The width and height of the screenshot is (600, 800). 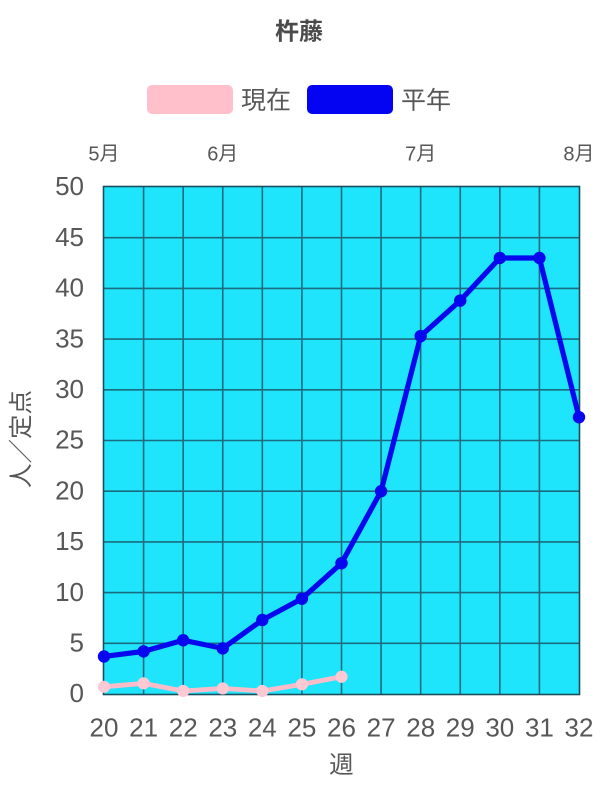 I want to click on svg-text: 22, so click(x=183, y=728).